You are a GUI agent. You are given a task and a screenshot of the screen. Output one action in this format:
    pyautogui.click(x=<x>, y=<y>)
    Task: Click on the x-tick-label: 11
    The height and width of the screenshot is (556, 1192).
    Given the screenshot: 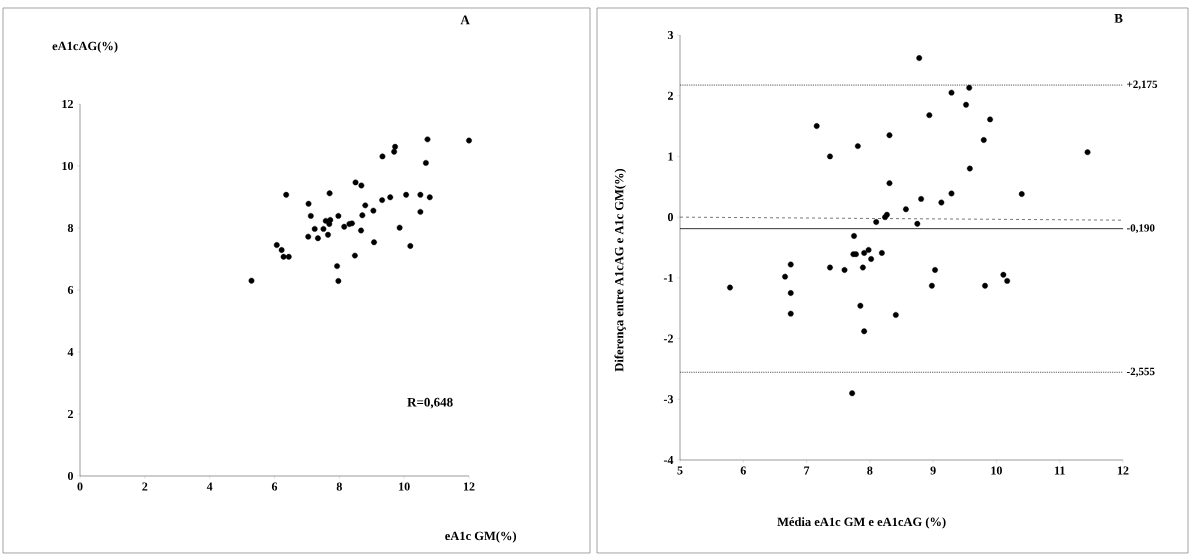 What is the action you would take?
    pyautogui.click(x=1059, y=470)
    